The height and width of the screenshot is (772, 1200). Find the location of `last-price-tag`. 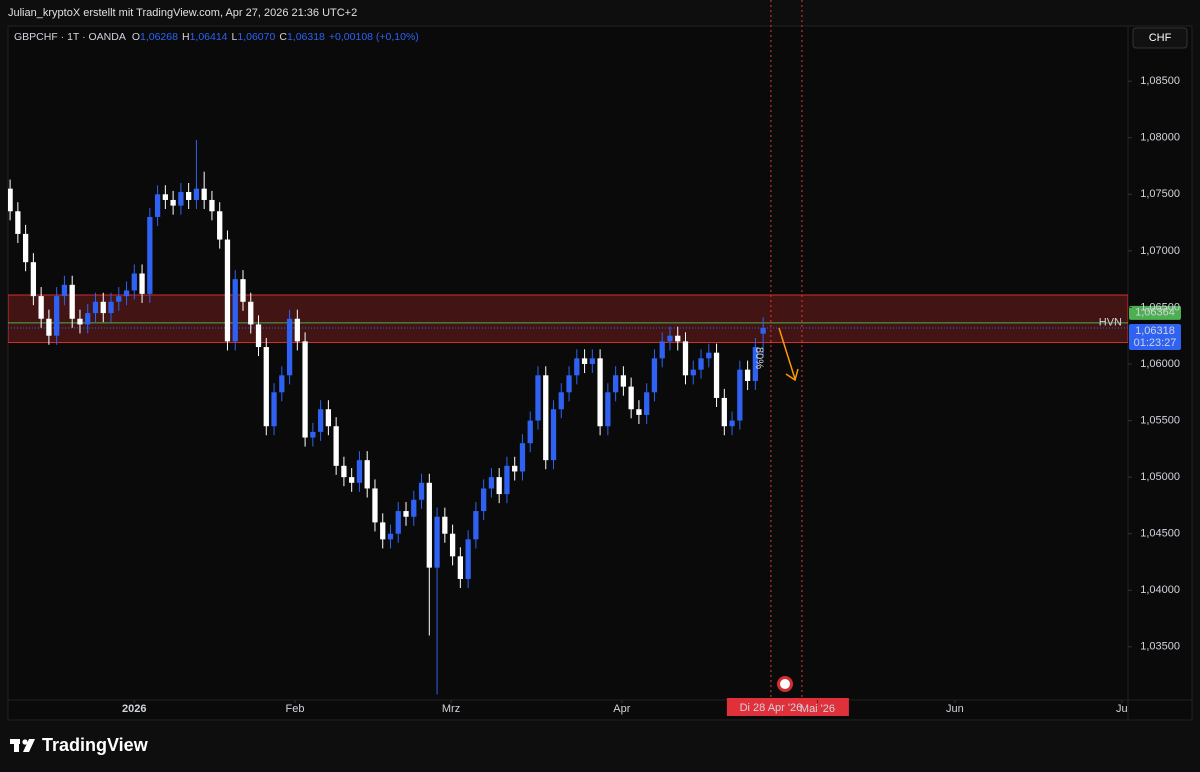

last-price-tag is located at coordinates (1155, 337).